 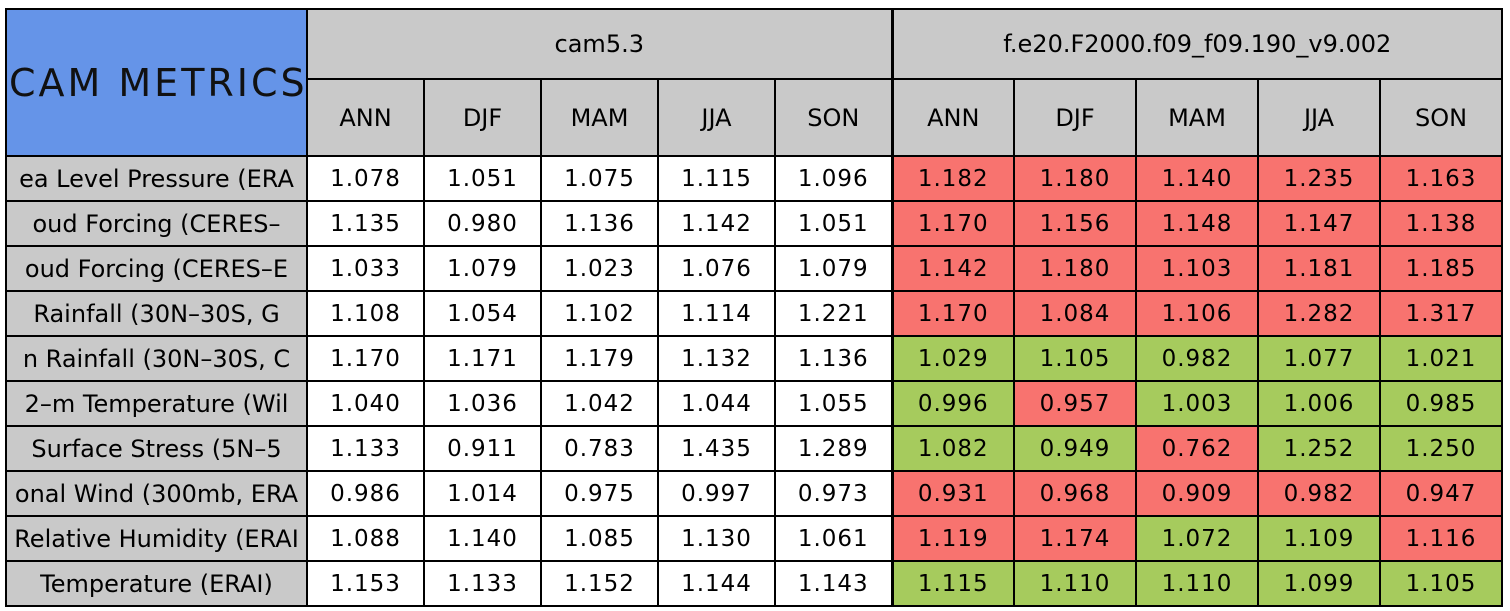 I want to click on value-cell: 1.109, so click(x=1319, y=538).